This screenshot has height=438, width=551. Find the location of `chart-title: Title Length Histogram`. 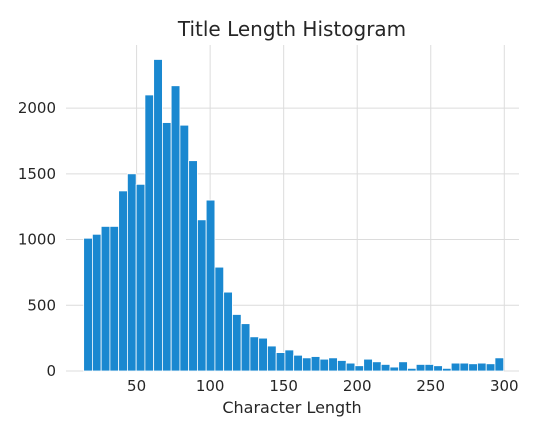

chart-title: Title Length Histogram is located at coordinates (291, 29).